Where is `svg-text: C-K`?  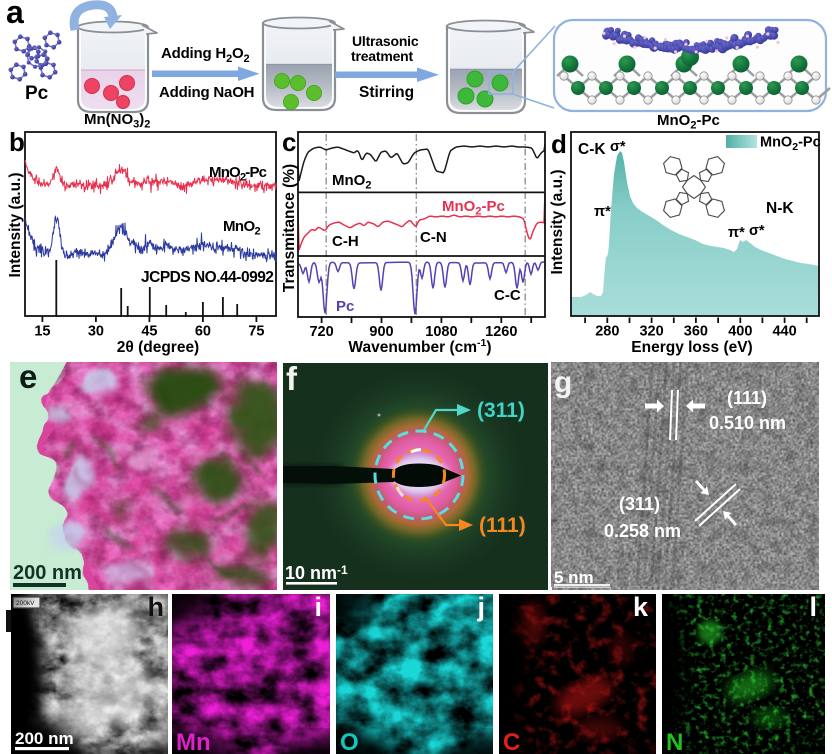
svg-text: C-K is located at coordinates (592, 149).